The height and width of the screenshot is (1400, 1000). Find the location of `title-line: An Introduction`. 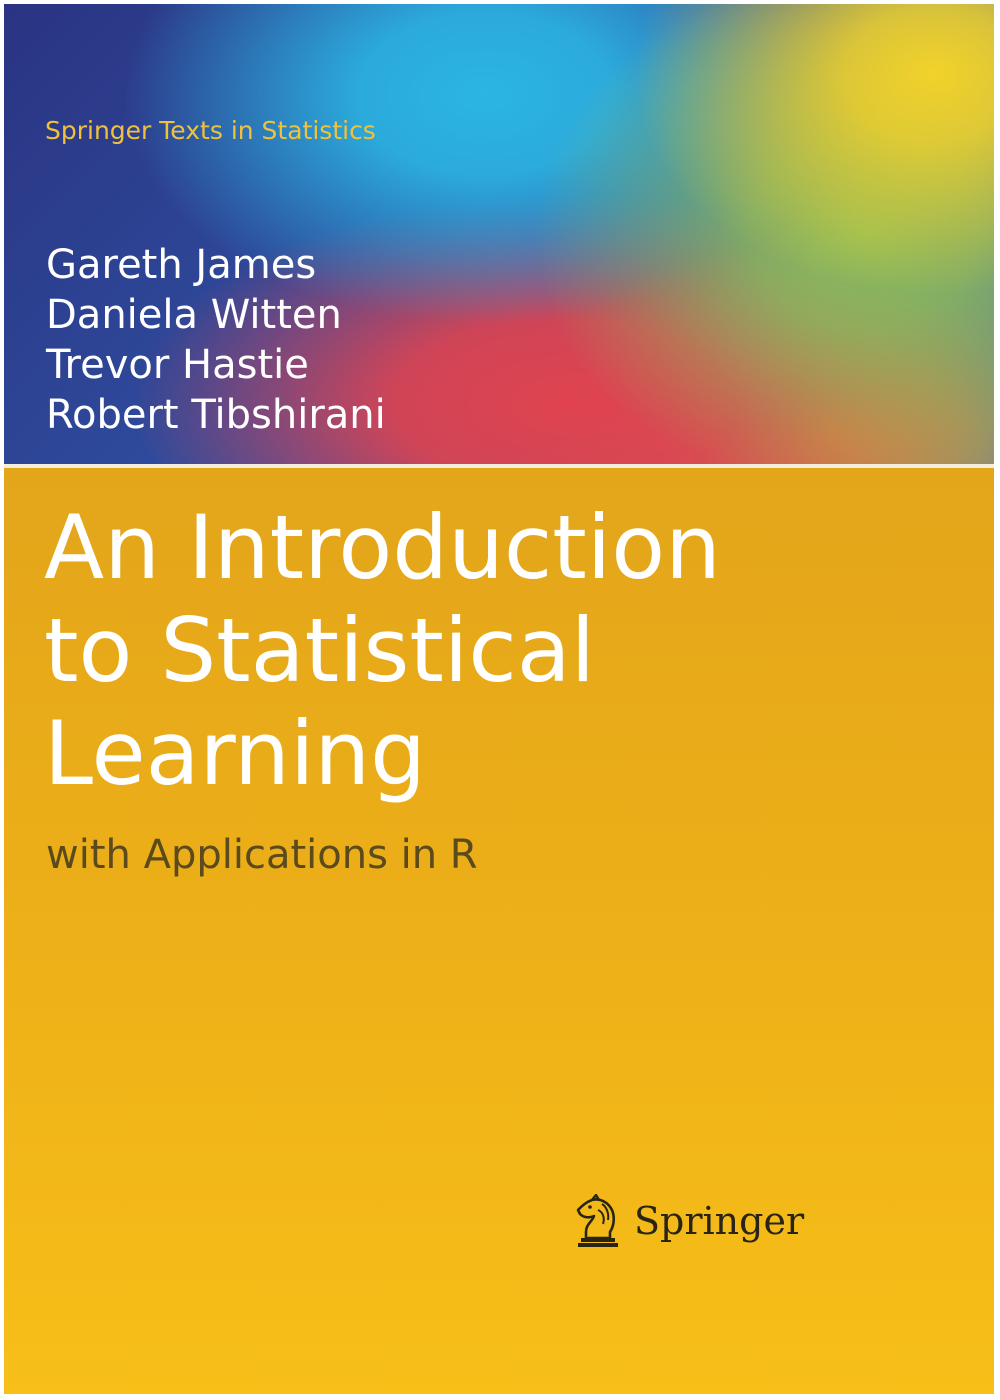

title-line: An Introduction is located at coordinates (382, 547).